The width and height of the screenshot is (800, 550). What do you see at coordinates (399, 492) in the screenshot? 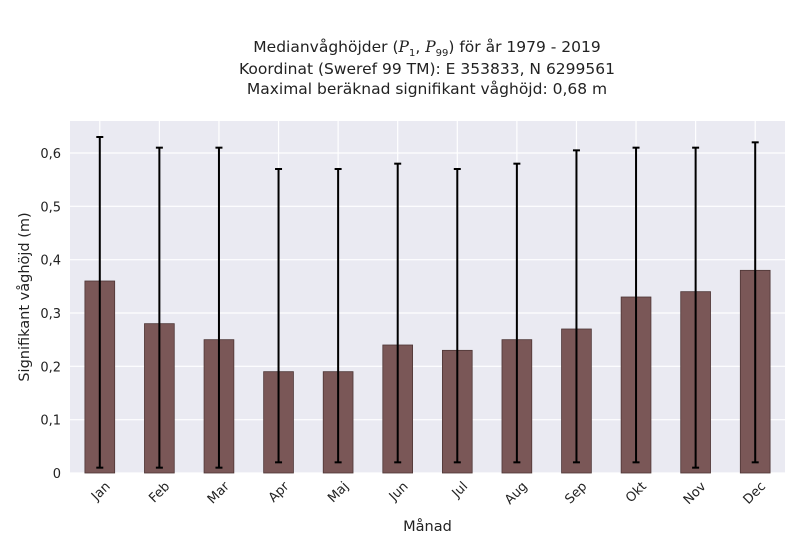
I see `x-tick-label: Jun` at bounding box center [399, 492].